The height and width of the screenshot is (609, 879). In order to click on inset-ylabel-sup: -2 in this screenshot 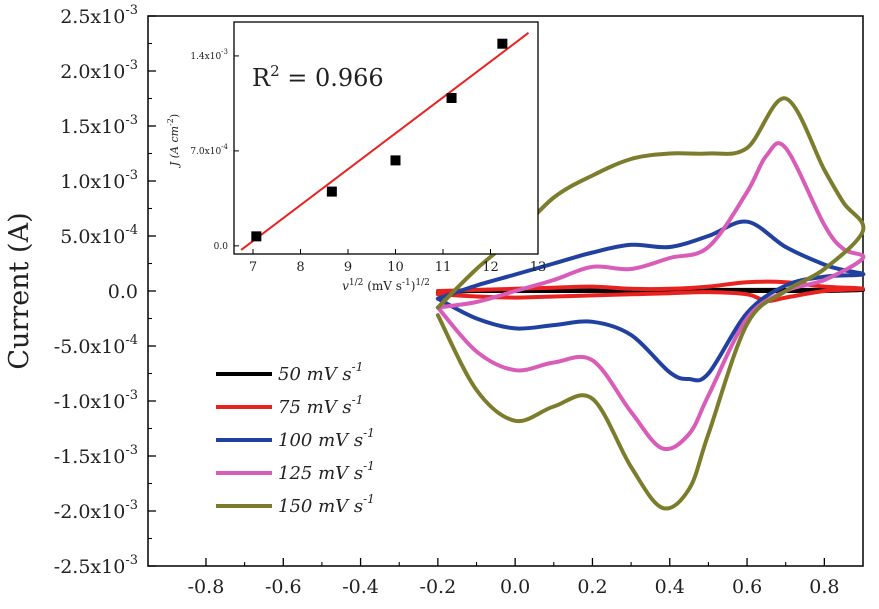, I will do `click(170, 122)`.